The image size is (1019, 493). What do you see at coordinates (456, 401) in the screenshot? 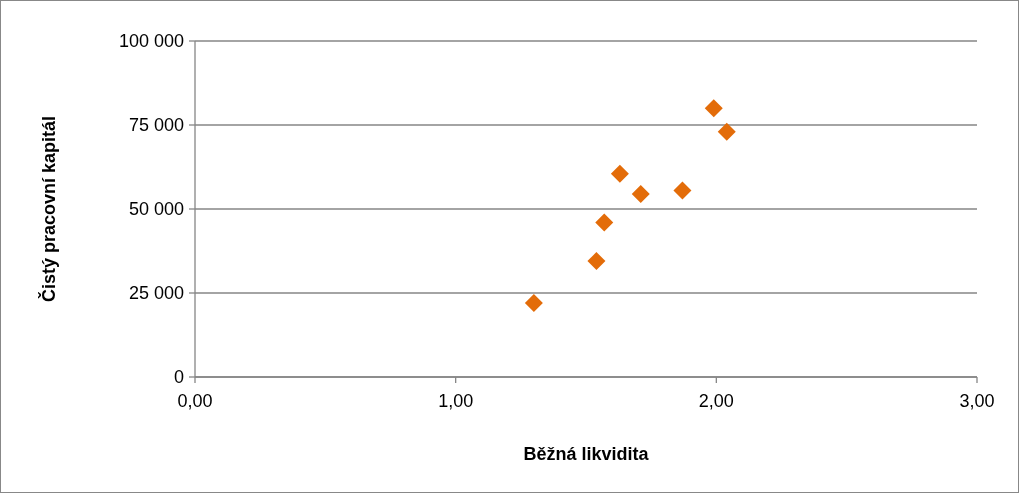
I see `x-tick-label: 1,00` at bounding box center [456, 401].